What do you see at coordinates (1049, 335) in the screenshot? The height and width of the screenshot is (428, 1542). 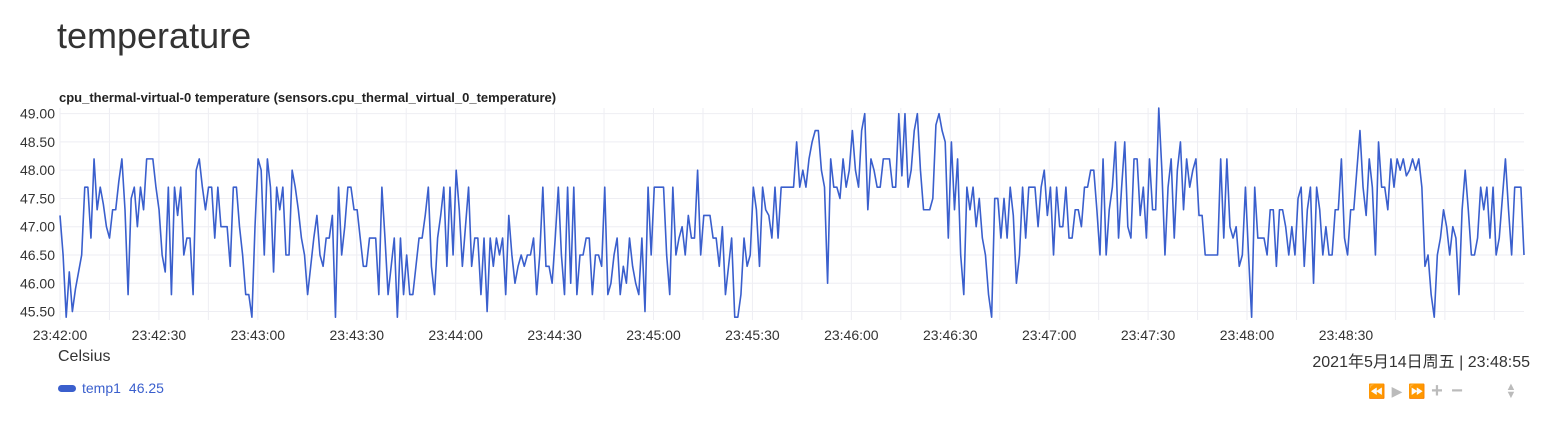 I see `x-tick-label: 23:47:00` at bounding box center [1049, 335].